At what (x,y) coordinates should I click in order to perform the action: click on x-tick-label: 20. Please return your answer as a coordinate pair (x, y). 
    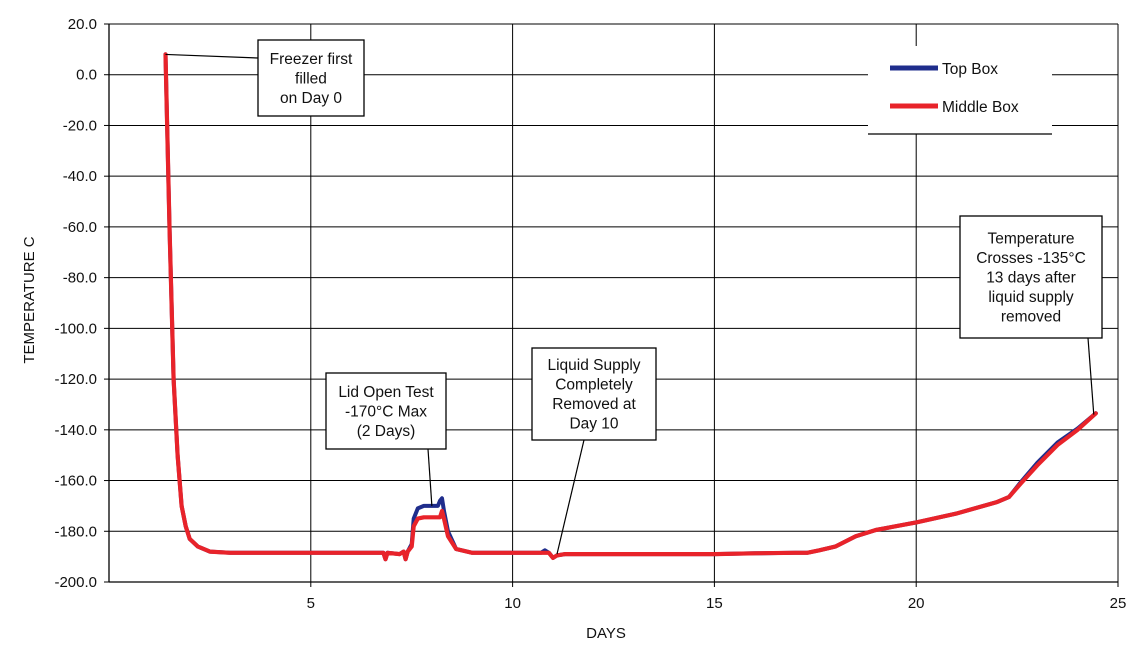
    Looking at the image, I should click on (916, 603).